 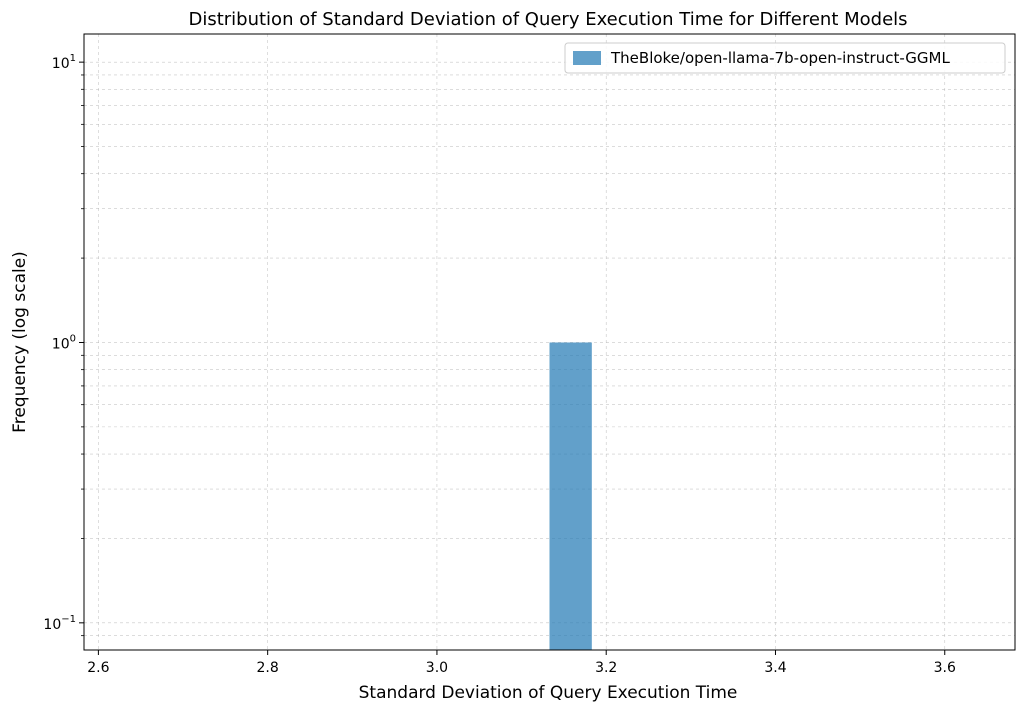 I want to click on legend-box, so click(x=785, y=58).